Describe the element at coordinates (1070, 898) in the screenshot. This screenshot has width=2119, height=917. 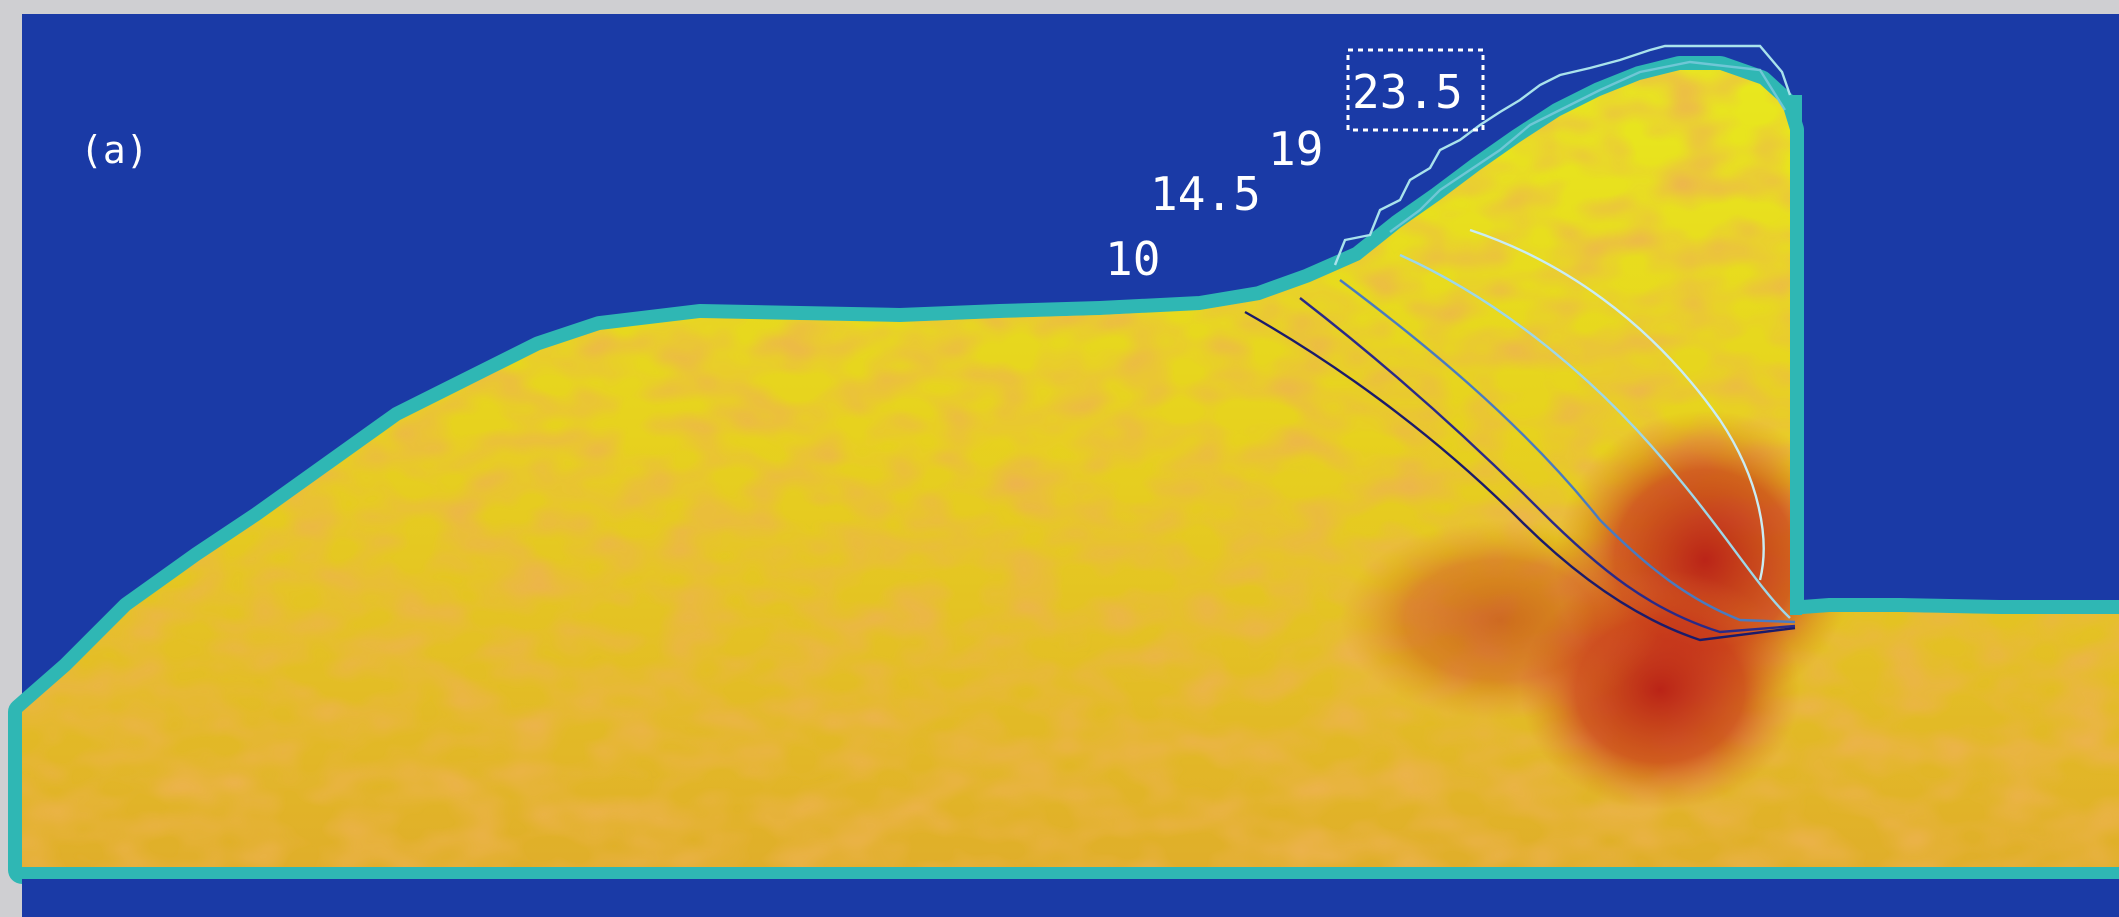
I see `bottom-wall` at that location.